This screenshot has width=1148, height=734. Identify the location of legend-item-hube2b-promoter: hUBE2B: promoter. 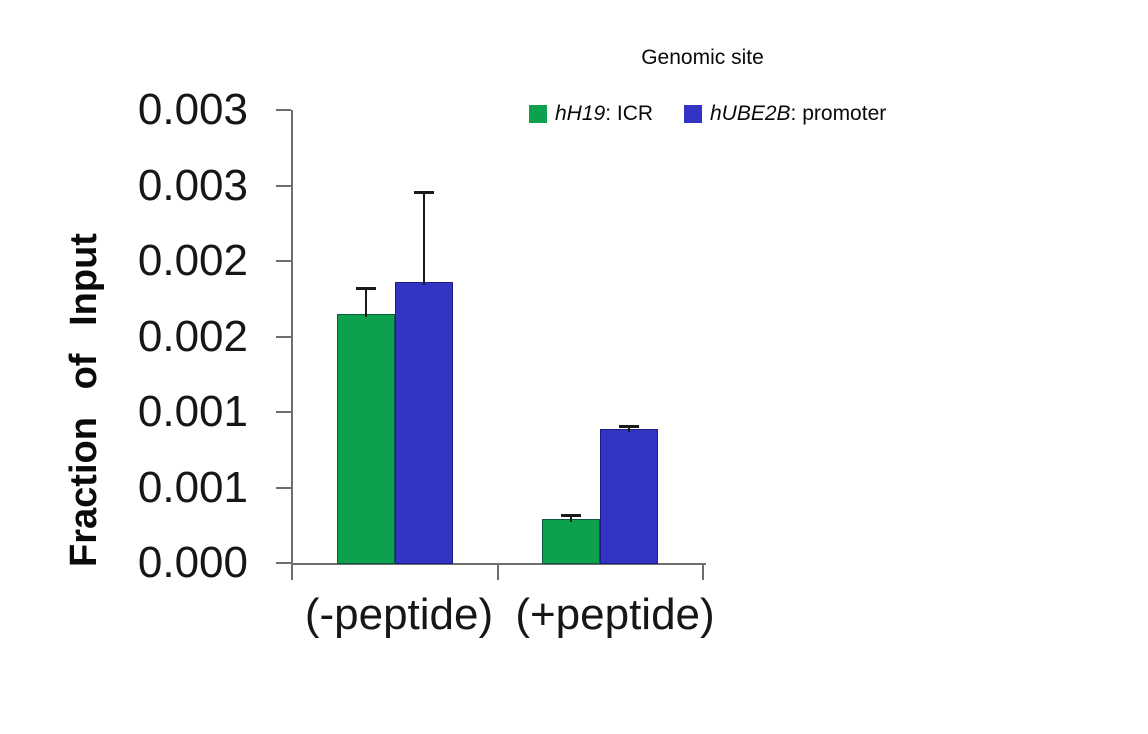
(785, 114).